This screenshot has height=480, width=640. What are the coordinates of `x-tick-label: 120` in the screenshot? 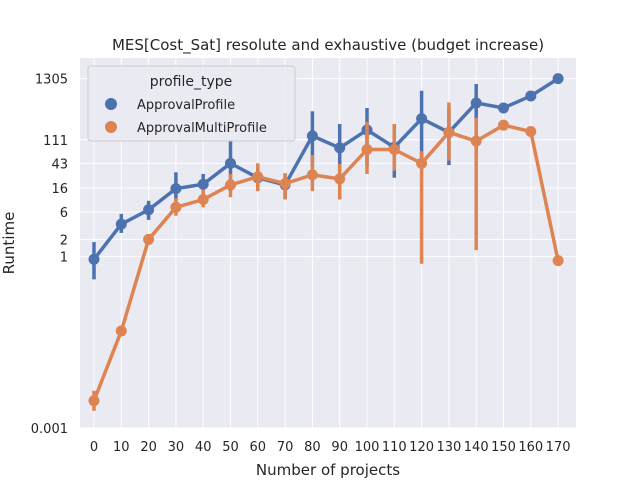 It's located at (421, 447).